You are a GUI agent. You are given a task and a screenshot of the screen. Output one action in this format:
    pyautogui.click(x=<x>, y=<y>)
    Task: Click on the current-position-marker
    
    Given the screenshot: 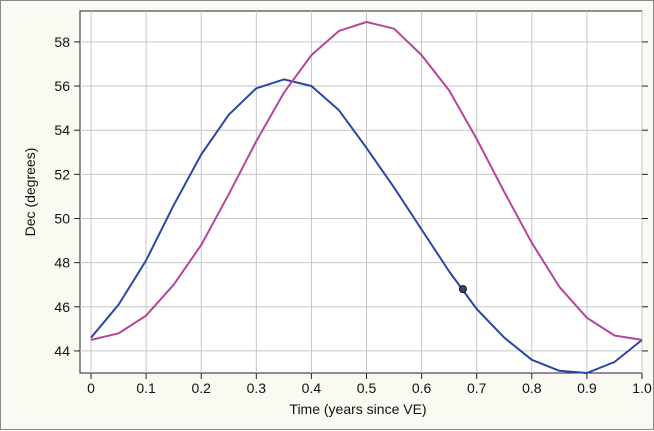 What is the action you would take?
    pyautogui.click(x=462, y=289)
    